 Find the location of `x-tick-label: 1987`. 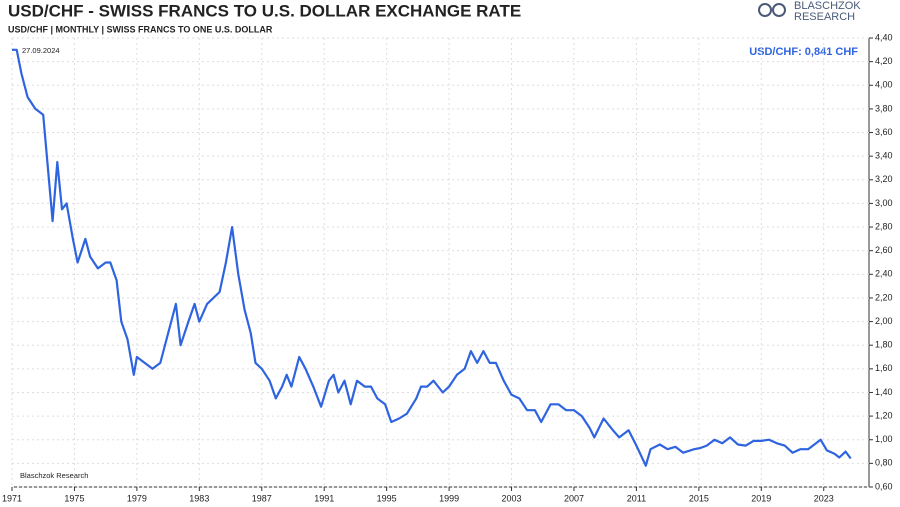

x-tick-label: 1987 is located at coordinates (262, 498).